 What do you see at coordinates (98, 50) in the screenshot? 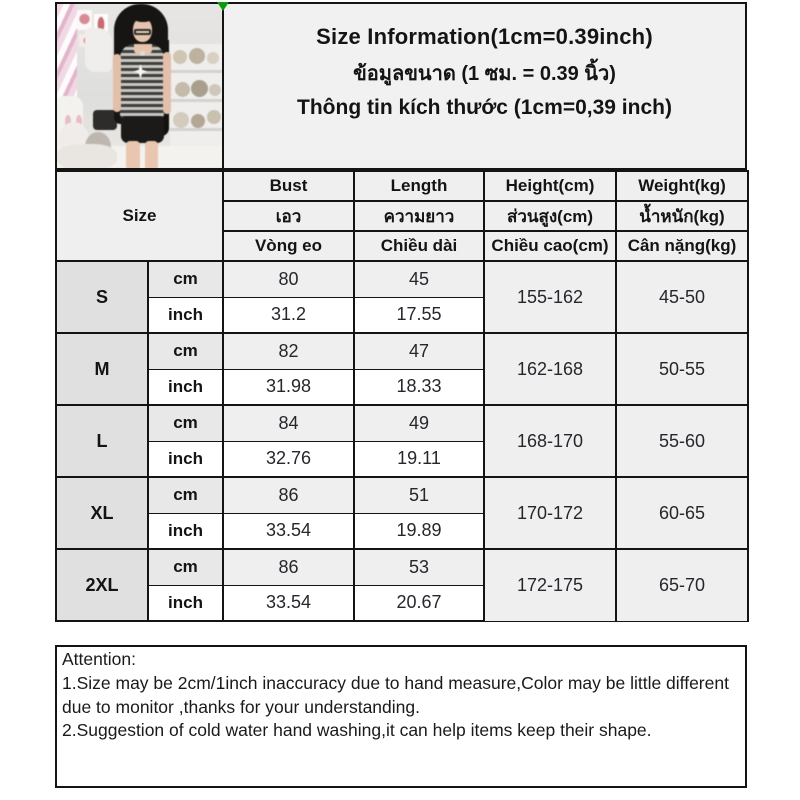
I see `photo-hanging-garment` at bounding box center [98, 50].